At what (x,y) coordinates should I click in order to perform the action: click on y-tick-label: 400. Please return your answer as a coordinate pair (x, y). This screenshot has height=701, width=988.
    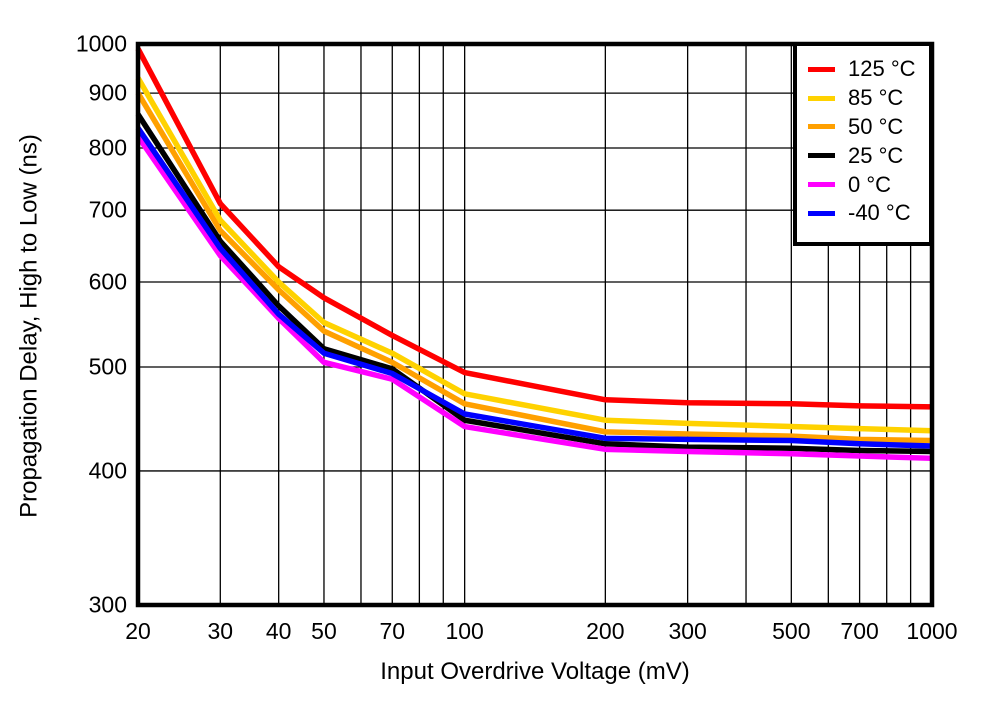
    Looking at the image, I should click on (107, 470).